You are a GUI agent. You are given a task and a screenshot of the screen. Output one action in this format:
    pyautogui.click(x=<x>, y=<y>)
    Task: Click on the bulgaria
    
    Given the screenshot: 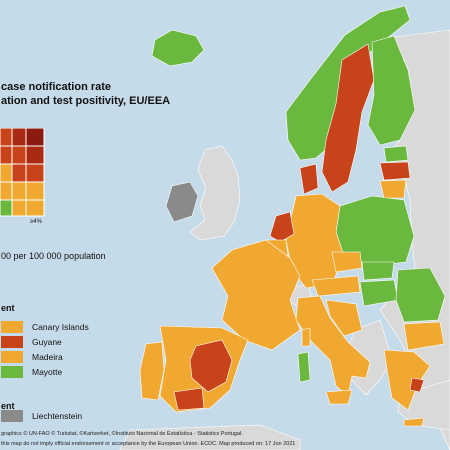 What is the action you would take?
    pyautogui.click(x=424, y=336)
    